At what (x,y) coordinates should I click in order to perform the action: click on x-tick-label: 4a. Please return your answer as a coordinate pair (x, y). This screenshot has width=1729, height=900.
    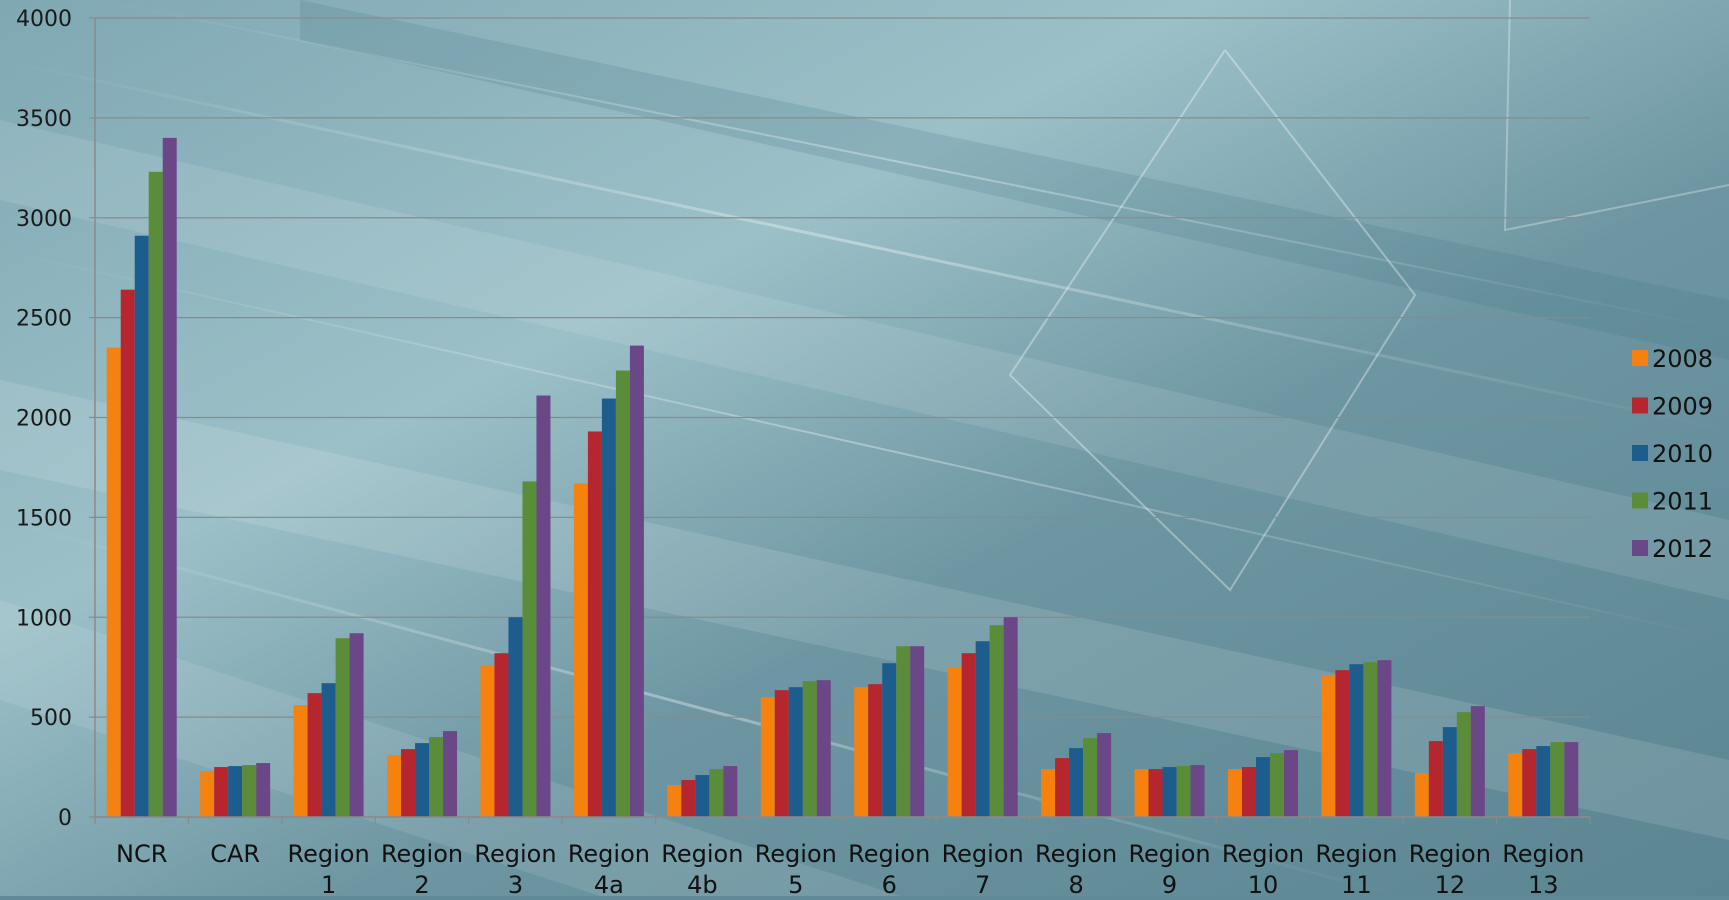
    Looking at the image, I should click on (609, 883).